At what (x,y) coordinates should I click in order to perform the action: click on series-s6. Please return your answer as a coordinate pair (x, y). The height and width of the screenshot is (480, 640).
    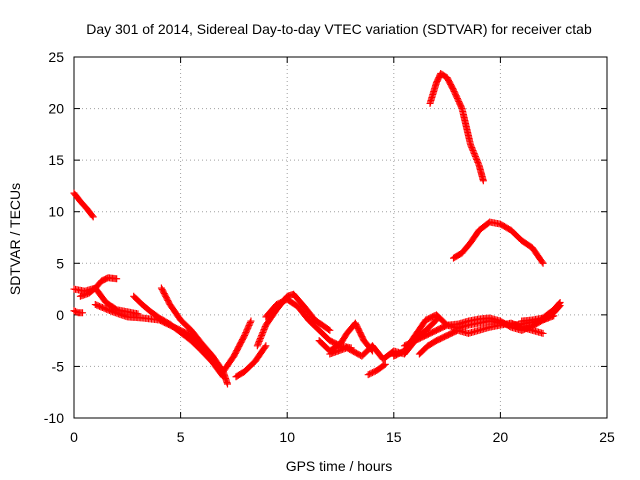
    Looking at the image, I should click on (178, 336).